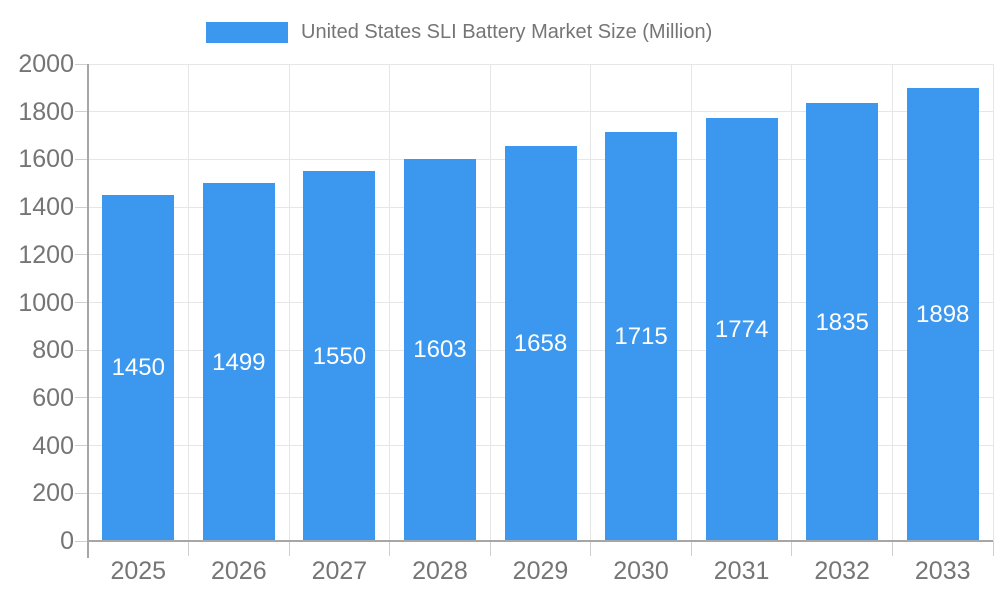 This screenshot has width=1000, height=600. I want to click on bar-value-label: 1499, so click(239, 362).